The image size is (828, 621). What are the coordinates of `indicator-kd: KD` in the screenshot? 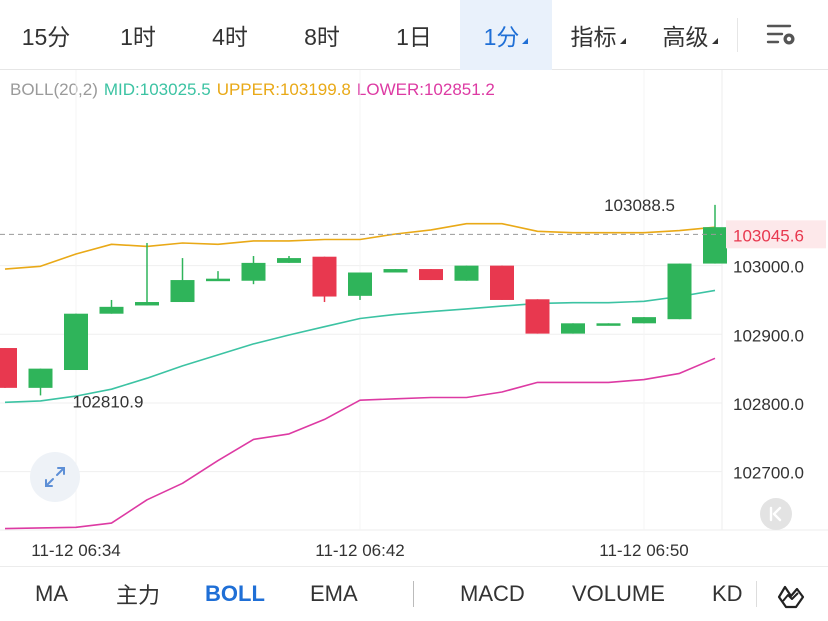 It's located at (727, 593).